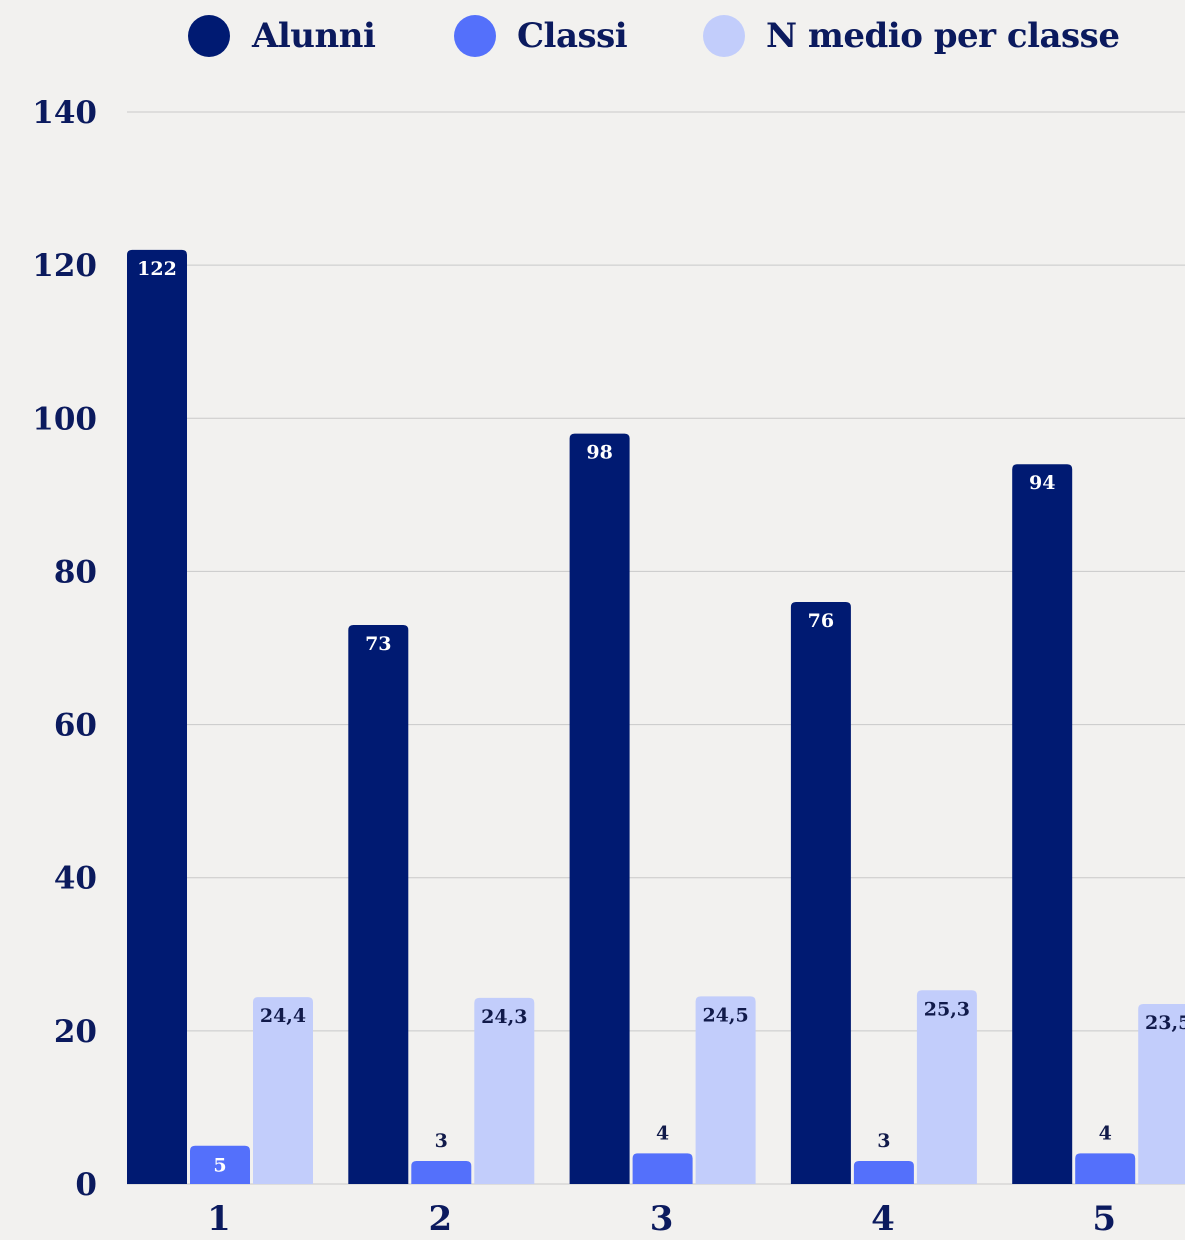 The width and height of the screenshot is (1185, 1240). I want to click on y-tick-label: 0, so click(86, 1185).